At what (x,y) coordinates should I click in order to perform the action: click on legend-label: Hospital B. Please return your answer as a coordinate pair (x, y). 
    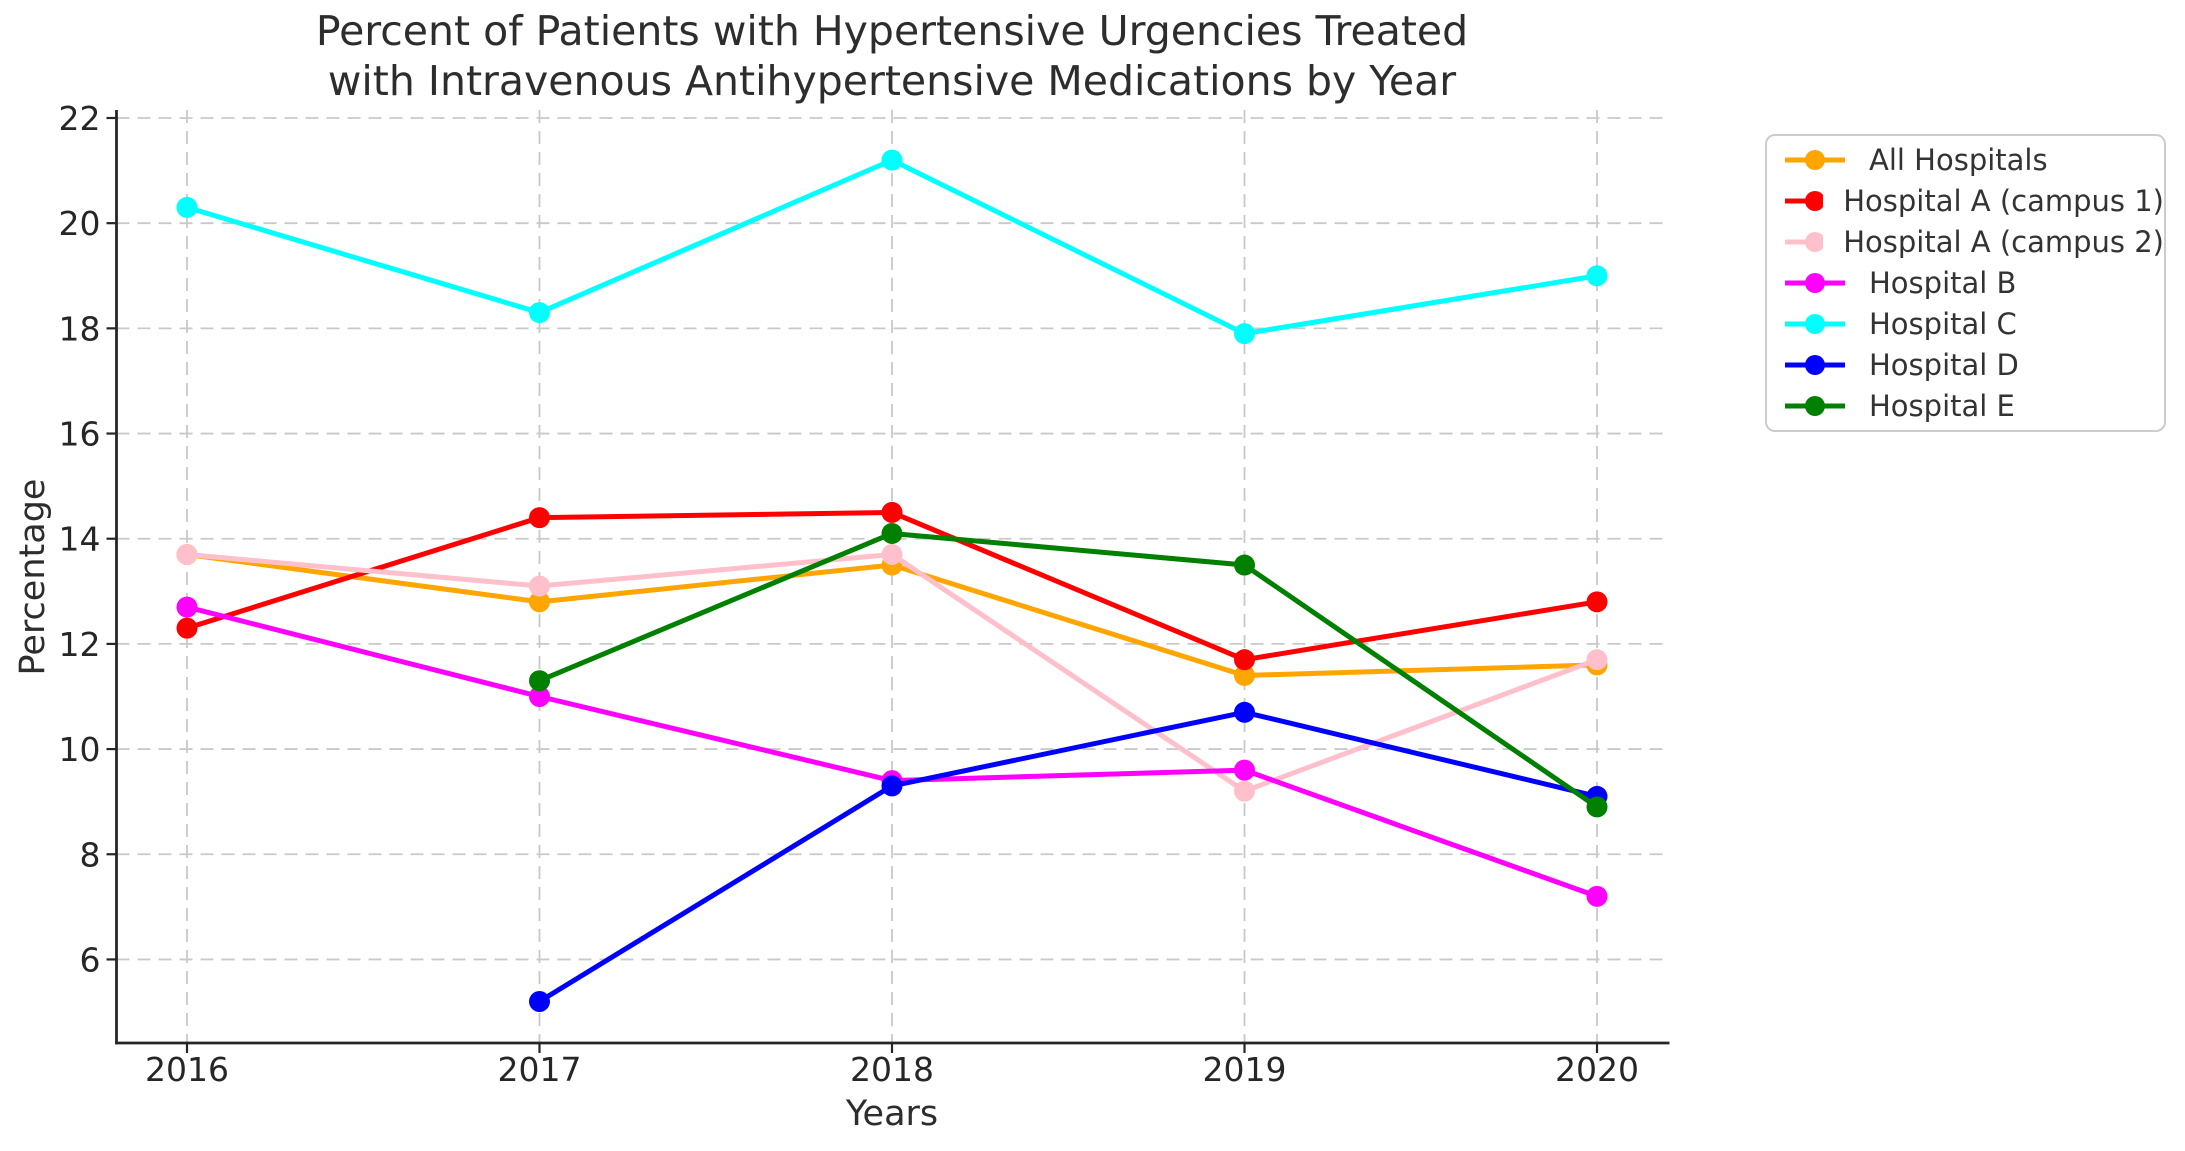
    Looking at the image, I should click on (1943, 283).